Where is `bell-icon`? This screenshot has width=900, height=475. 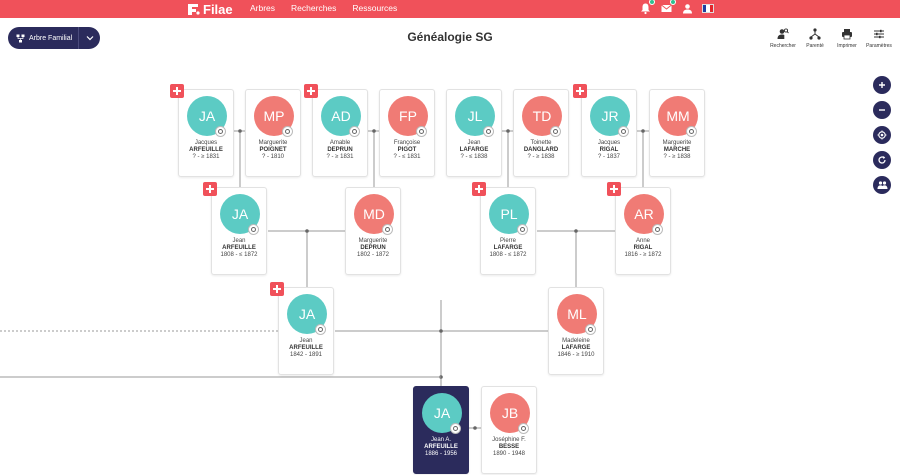
bell-icon is located at coordinates (647, 7).